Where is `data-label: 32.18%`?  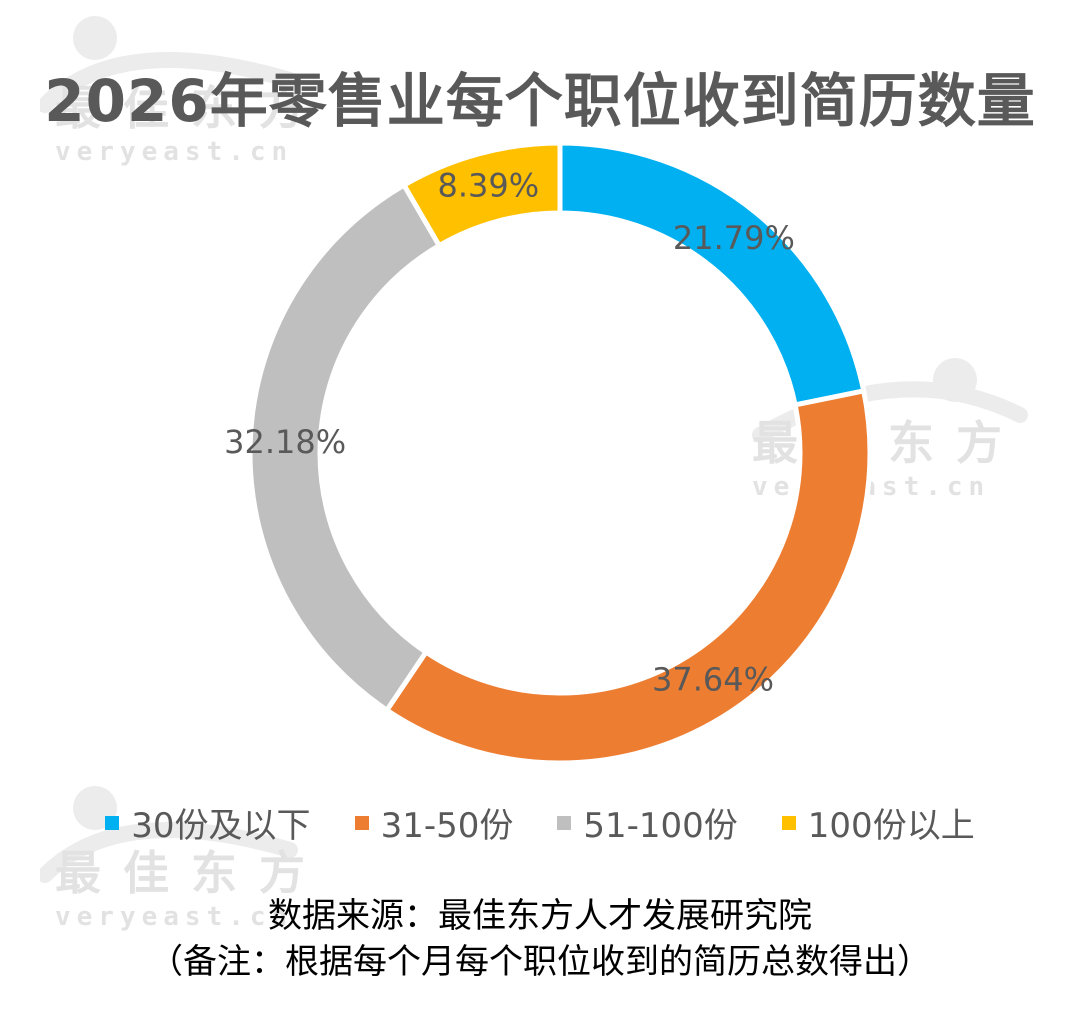
data-label: 32.18% is located at coordinates (285, 442).